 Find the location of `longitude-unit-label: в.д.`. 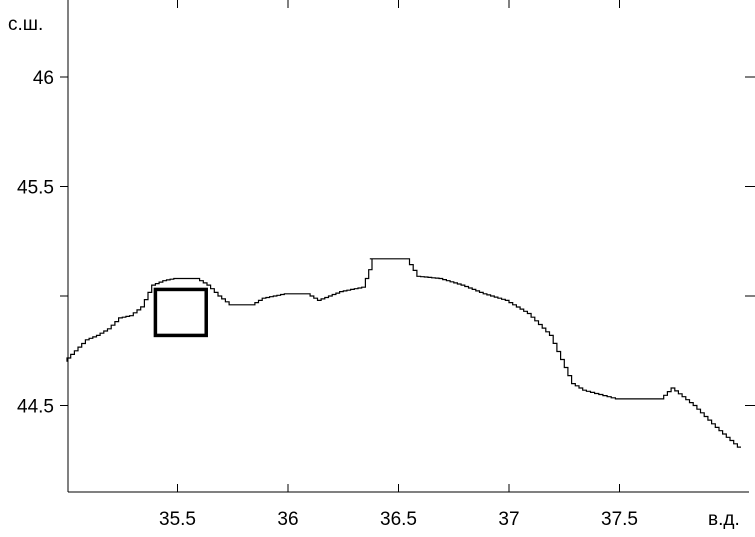

longitude-unit-label: в.д. is located at coordinates (724, 519).